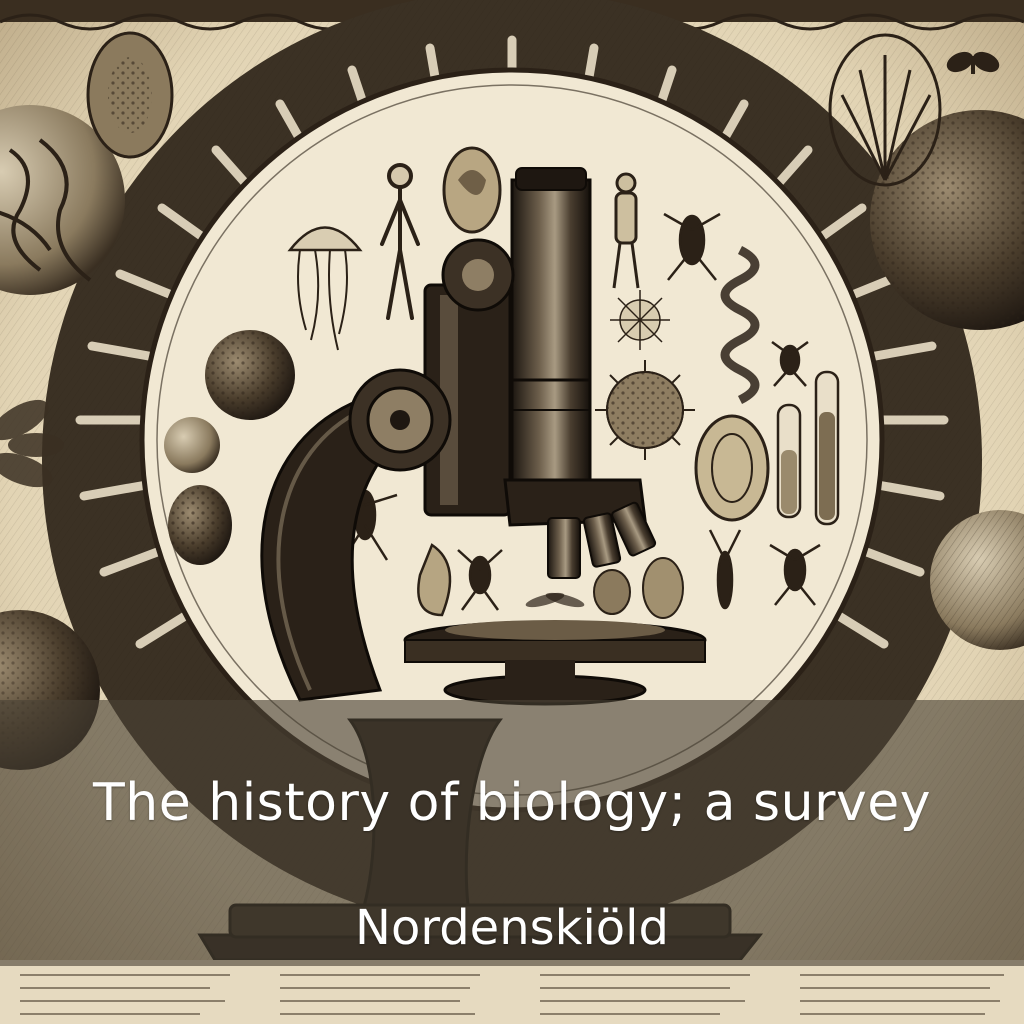 Image resolution: width=1024 pixels, height=1024 pixels. I want to click on book-author: Nordenskiöld, so click(512, 928).